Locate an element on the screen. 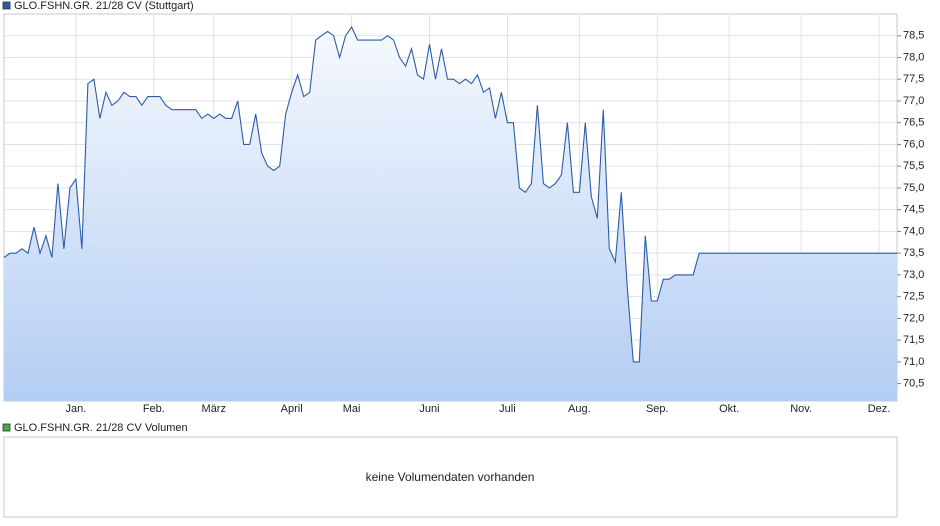 Image resolution: width=940 pixels, height=526 pixels. x-tick-label: Jan. is located at coordinates (76, 409).